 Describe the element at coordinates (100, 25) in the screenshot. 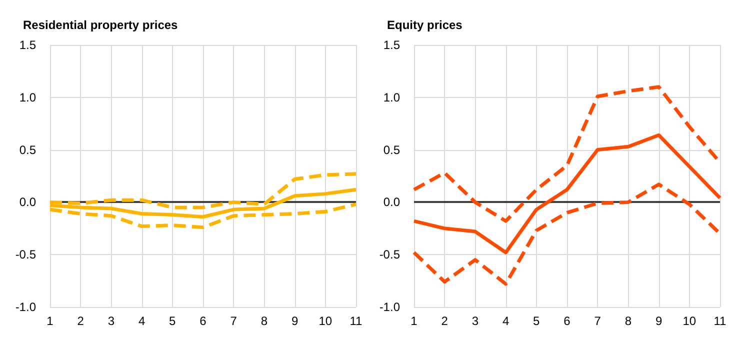

I see `chart-title: Residential property prices` at that location.